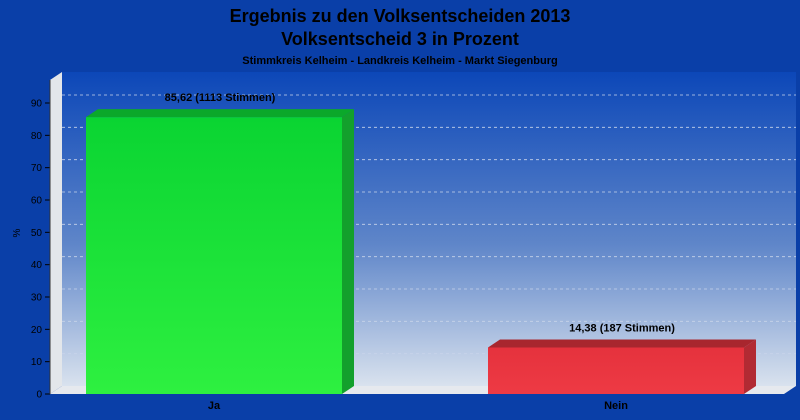  Describe the element at coordinates (616, 406) in the screenshot. I see `x-tick-label: Nein` at that location.